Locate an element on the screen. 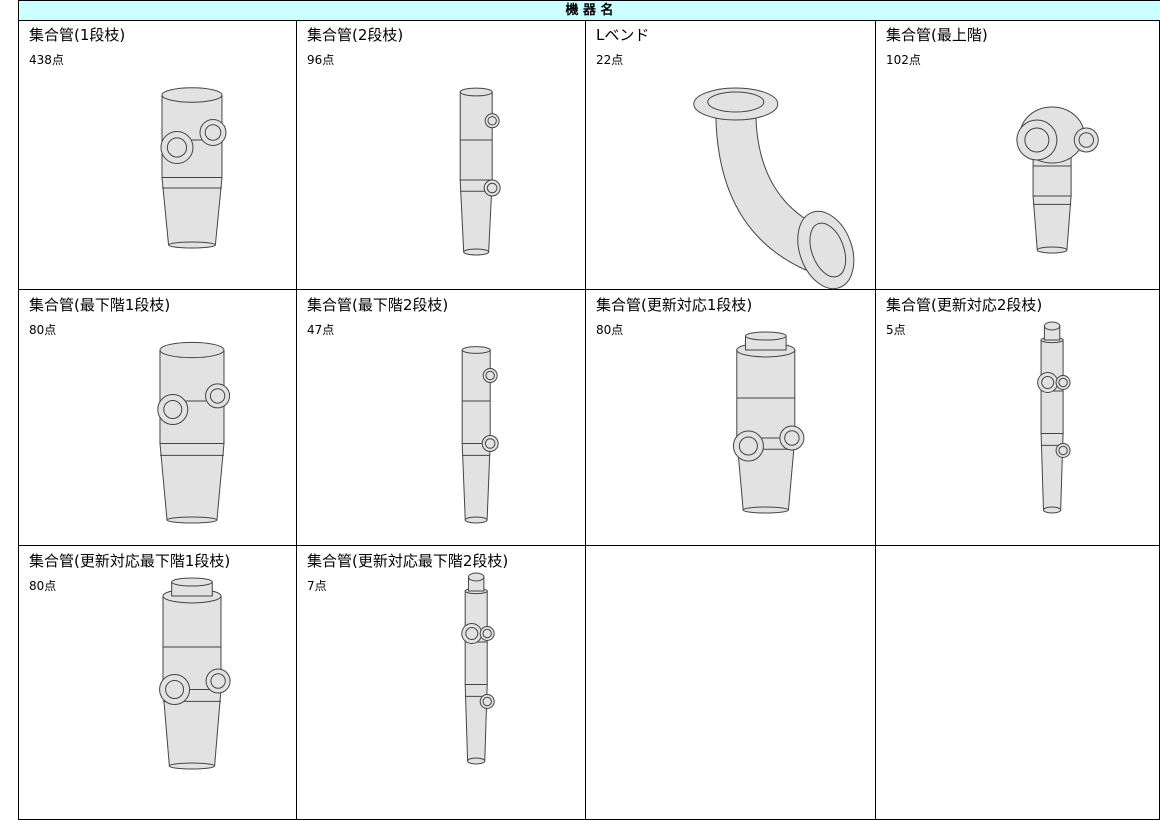 This screenshot has width=1160, height=820. item-count: 22点 is located at coordinates (610, 60).